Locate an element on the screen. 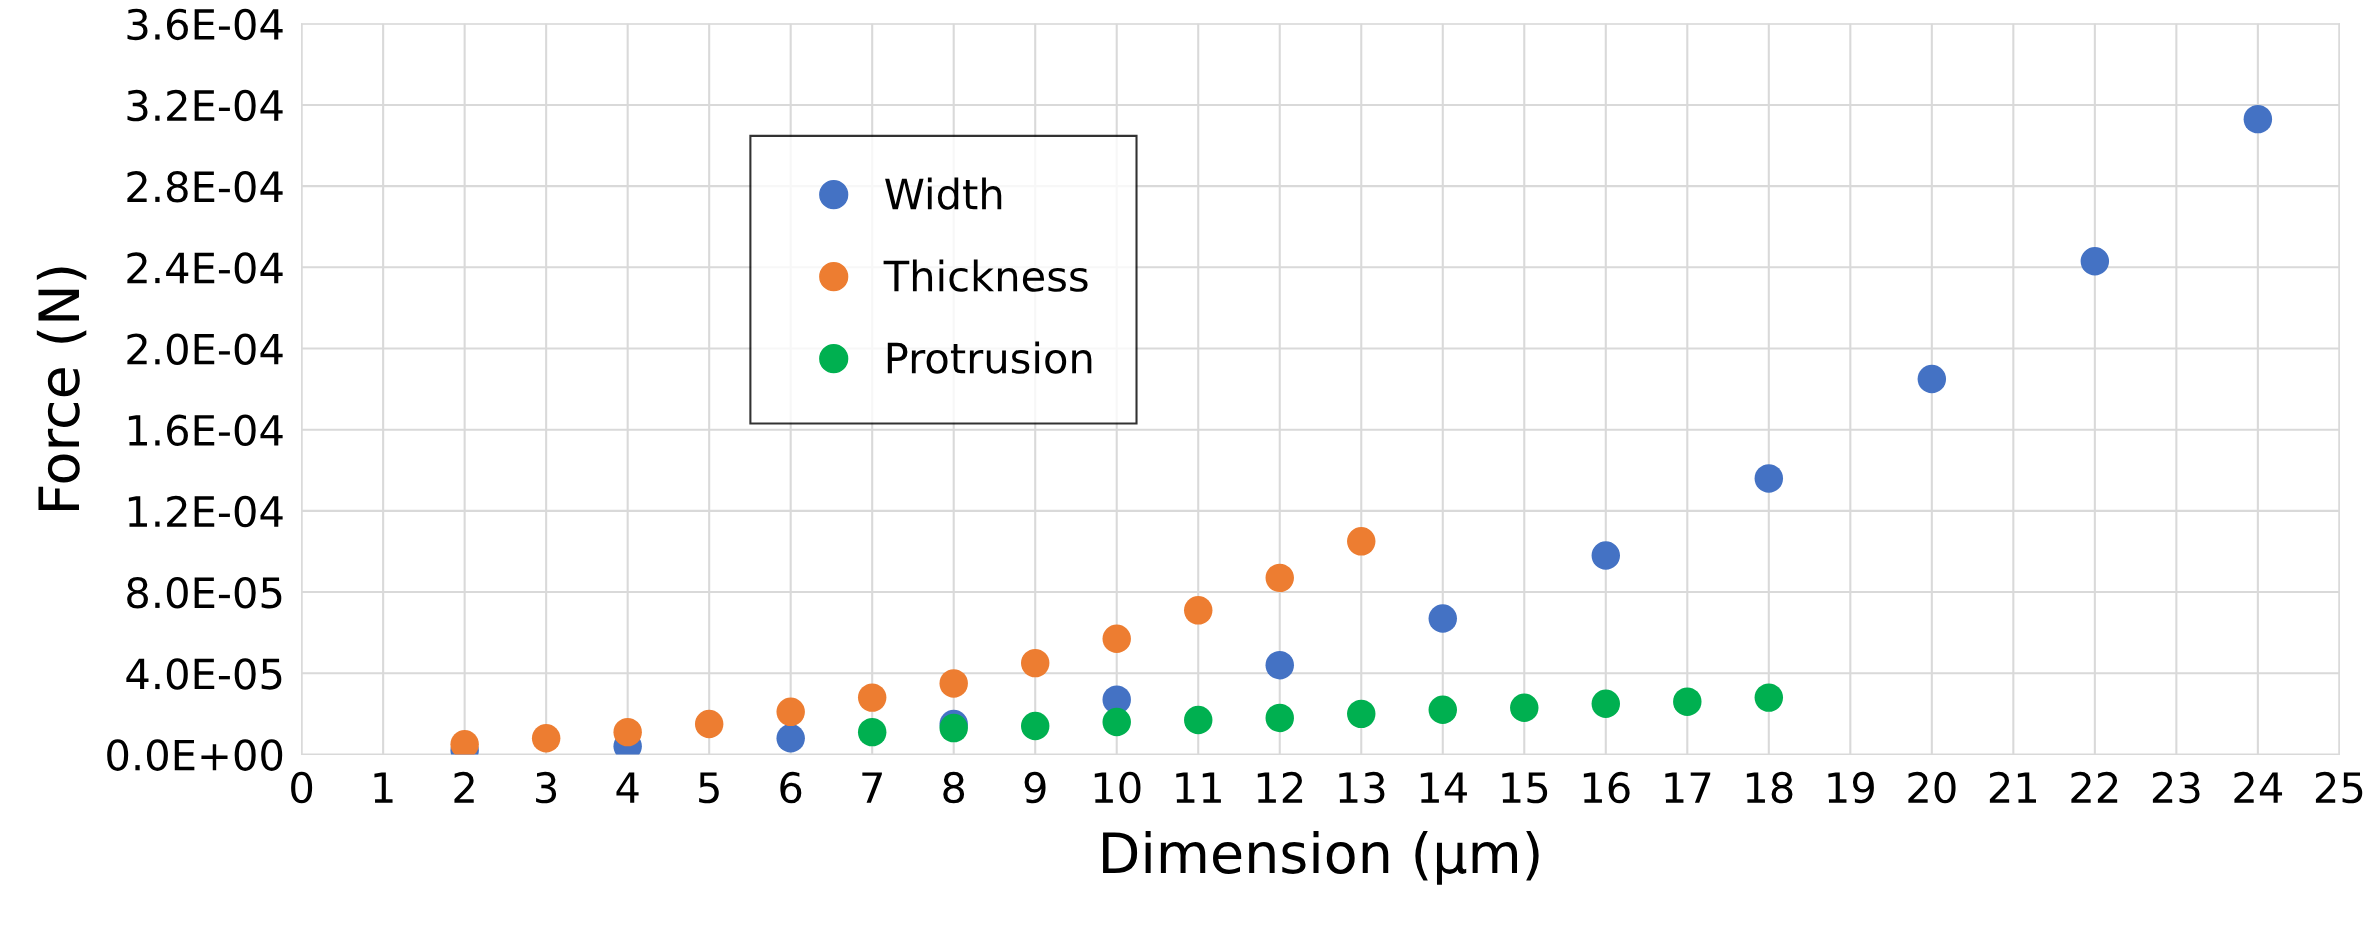  y-tick-label: 2.0E-04 is located at coordinates (205, 349).